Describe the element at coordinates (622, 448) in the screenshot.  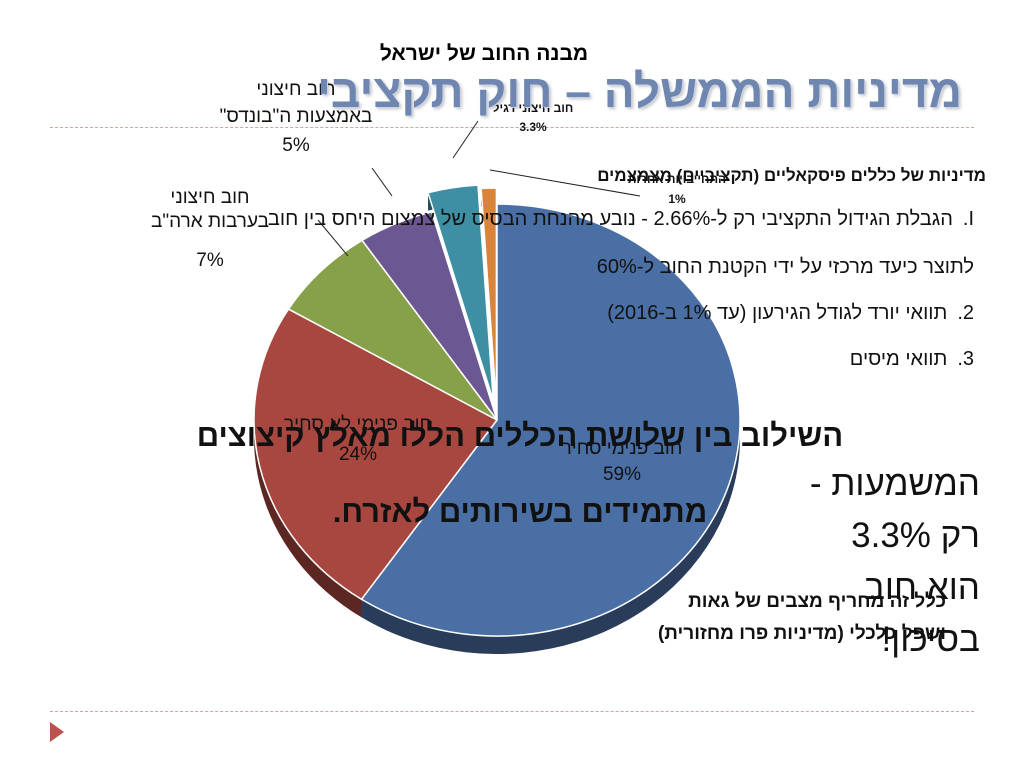
I see `pie-slice-name-label: חוב פנימי סחיר` at that location.